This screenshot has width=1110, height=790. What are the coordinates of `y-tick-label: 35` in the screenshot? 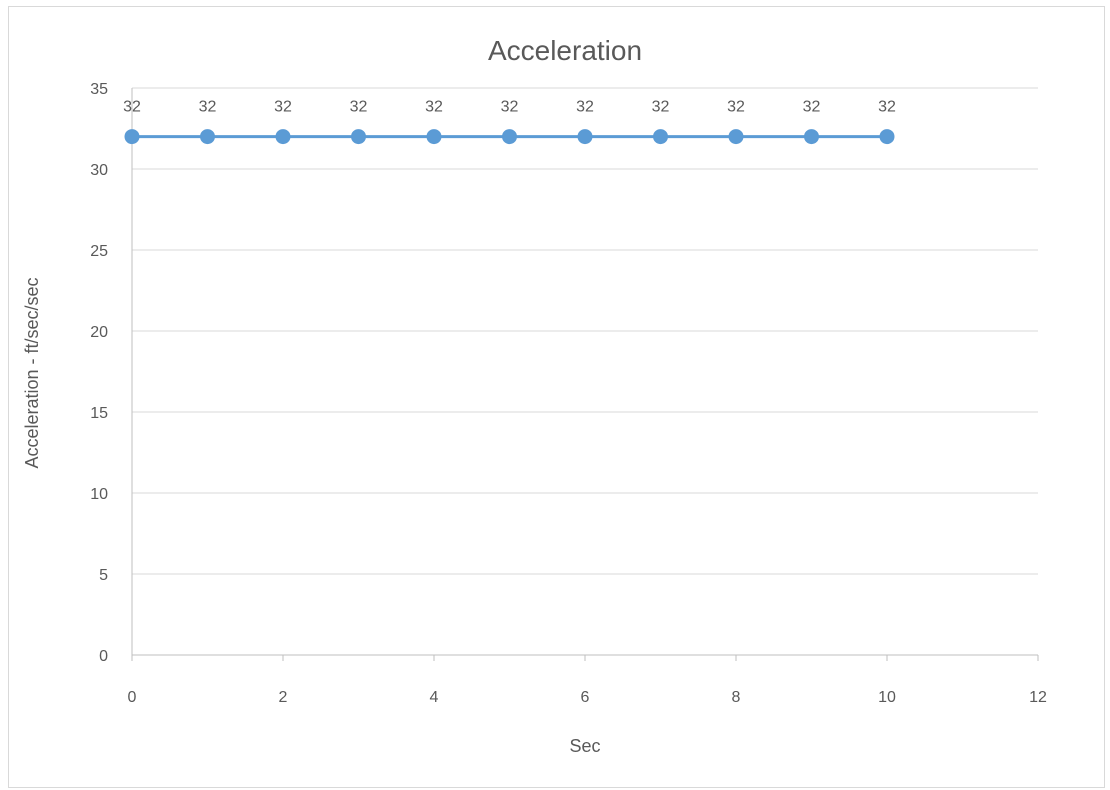 It's located at (99, 89).